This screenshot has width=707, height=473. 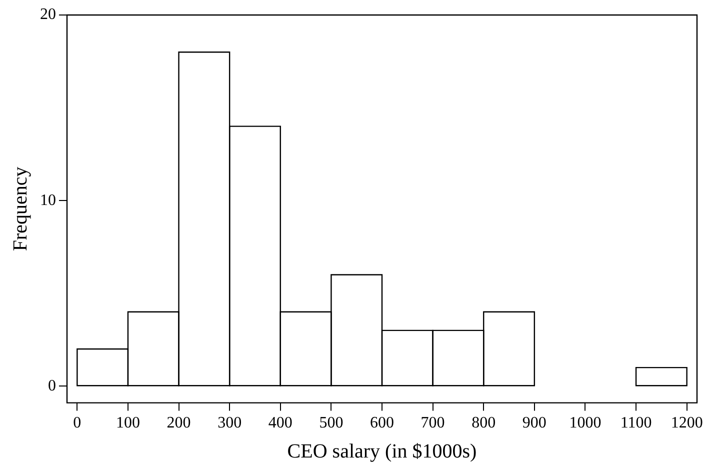 What do you see at coordinates (48, 15) in the screenshot?
I see `y-tick-label: 20` at bounding box center [48, 15].